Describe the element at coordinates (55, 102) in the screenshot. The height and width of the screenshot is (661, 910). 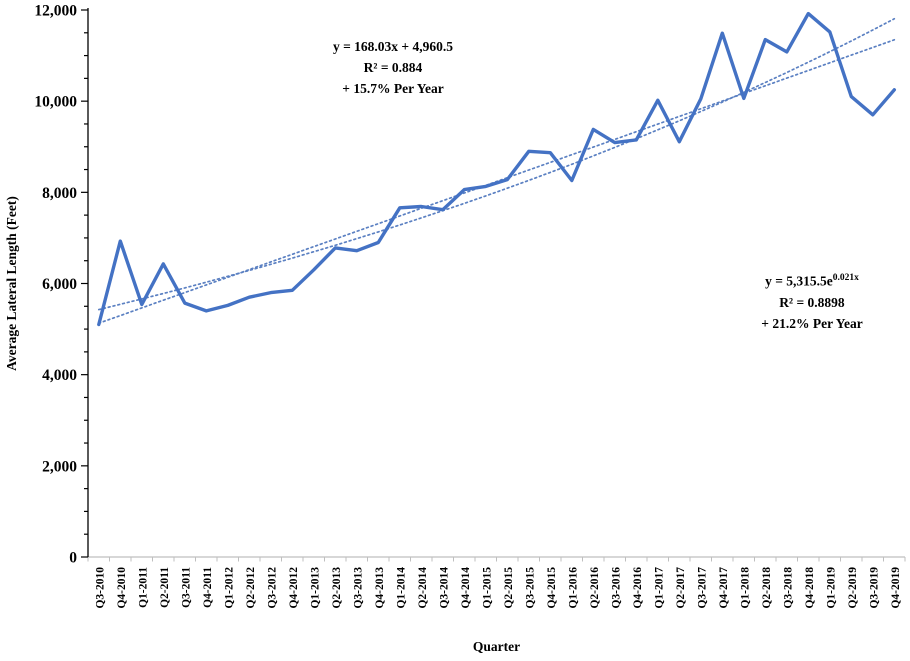
I see `y-tick-label: 10,000` at that location.